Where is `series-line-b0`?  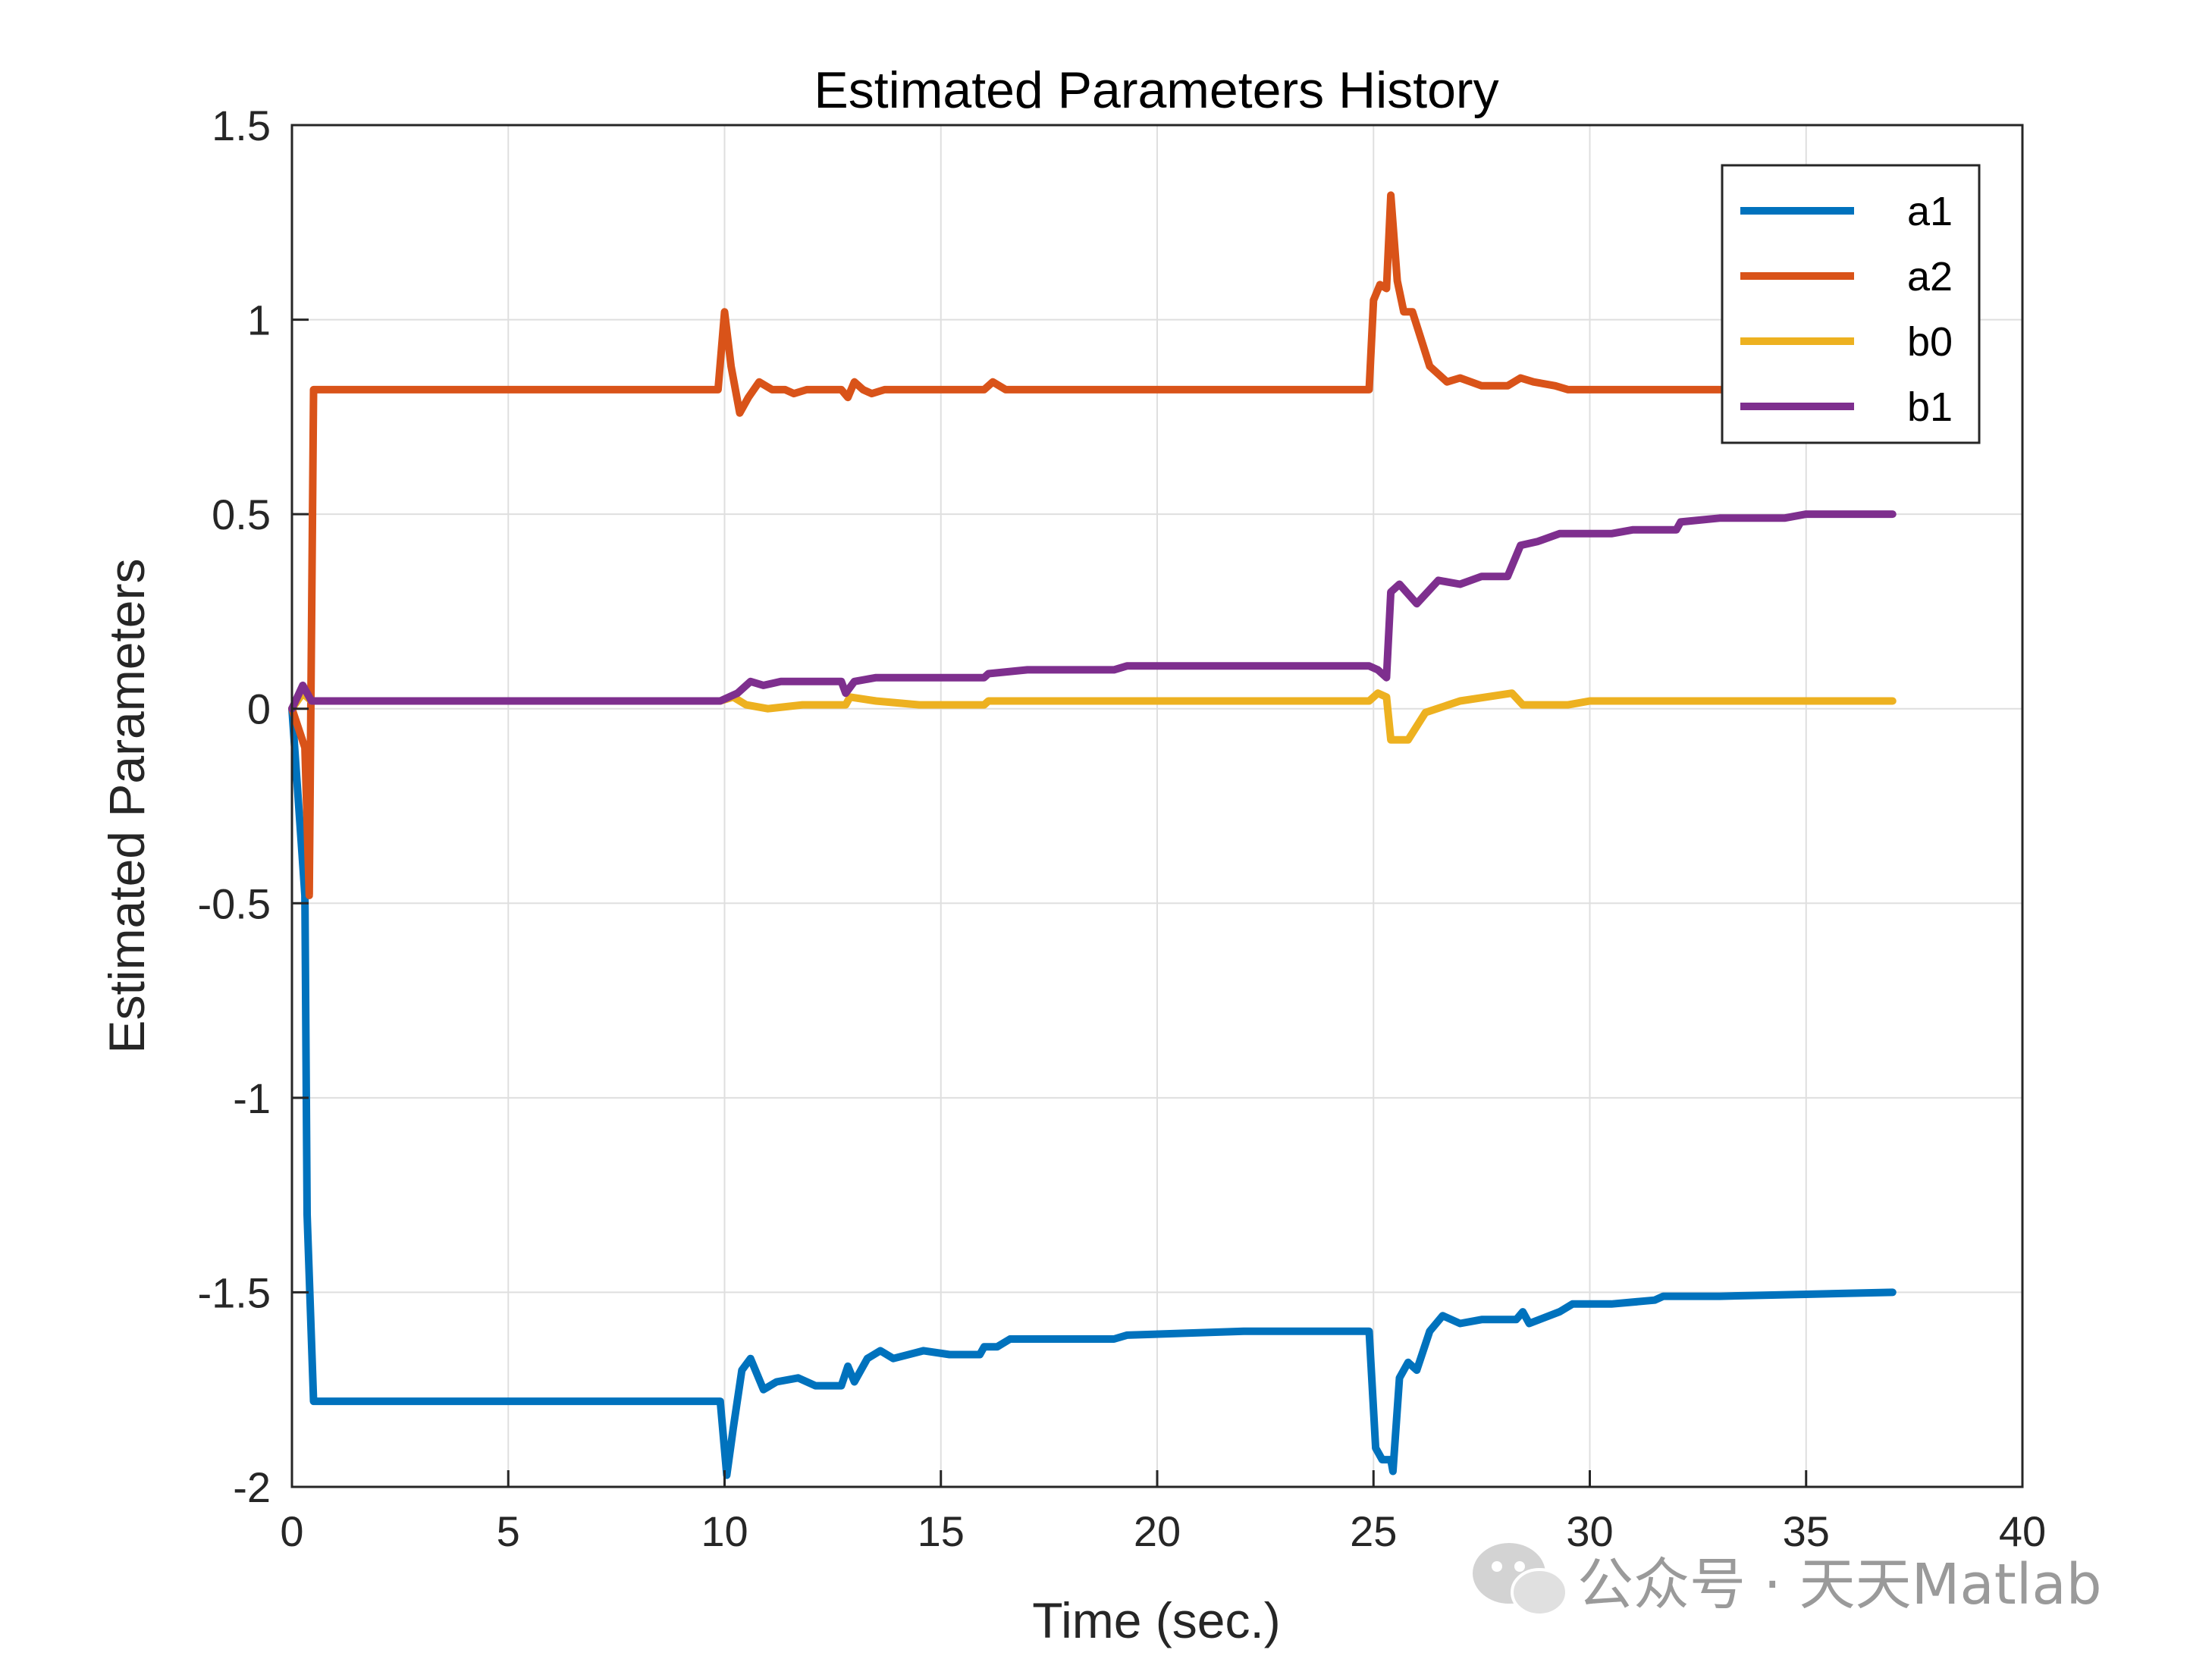 series-line-b0 is located at coordinates (1092, 716).